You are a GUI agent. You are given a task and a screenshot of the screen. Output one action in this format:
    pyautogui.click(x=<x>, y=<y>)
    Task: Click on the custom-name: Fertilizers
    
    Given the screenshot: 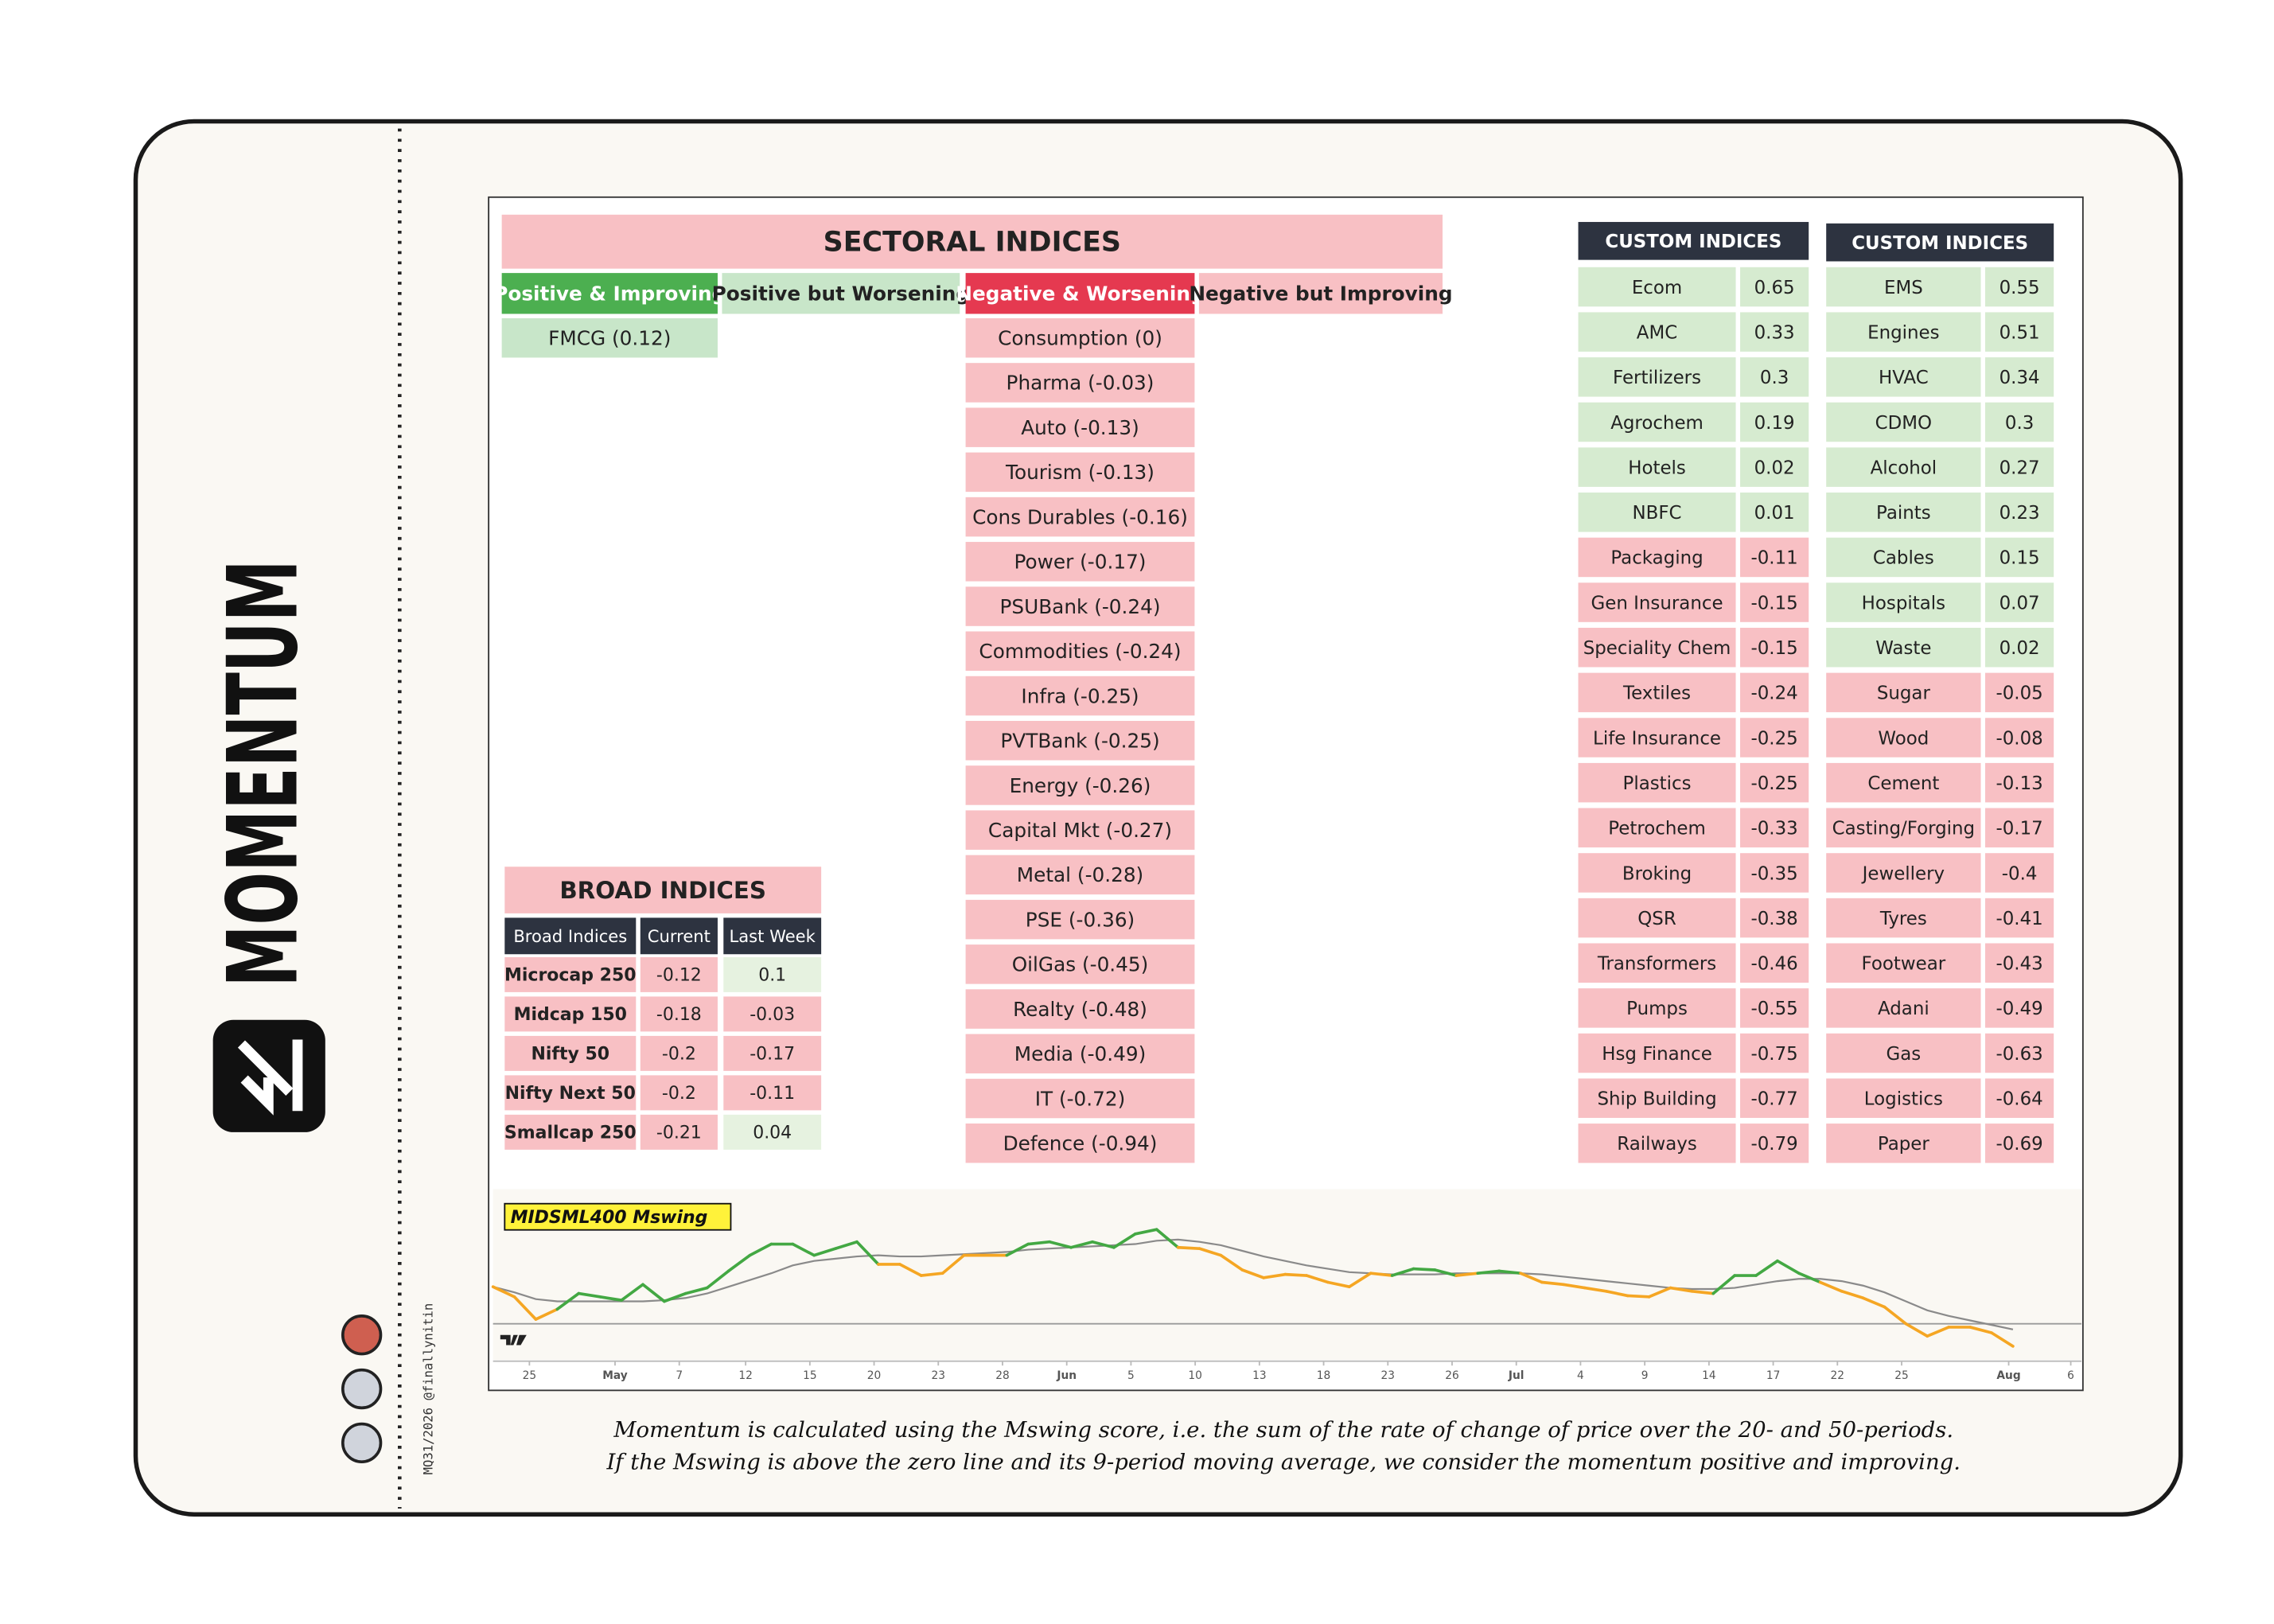 What is the action you would take?
    pyautogui.click(x=1657, y=378)
    